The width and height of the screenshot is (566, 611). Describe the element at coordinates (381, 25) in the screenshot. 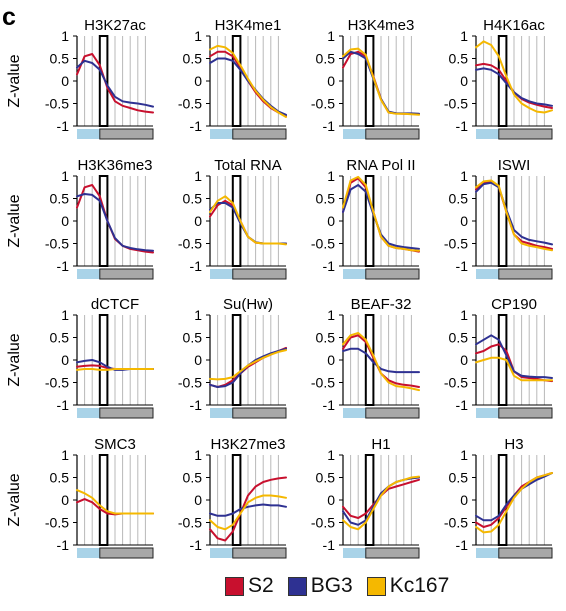

I see `panel-title: H3K4me3` at that location.